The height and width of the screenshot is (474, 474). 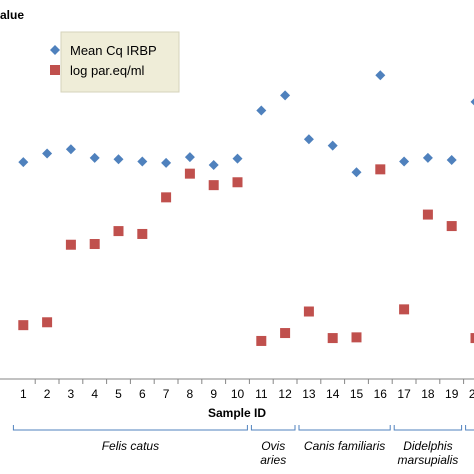 I want to click on y-axis-label: alue, so click(x=12, y=15).